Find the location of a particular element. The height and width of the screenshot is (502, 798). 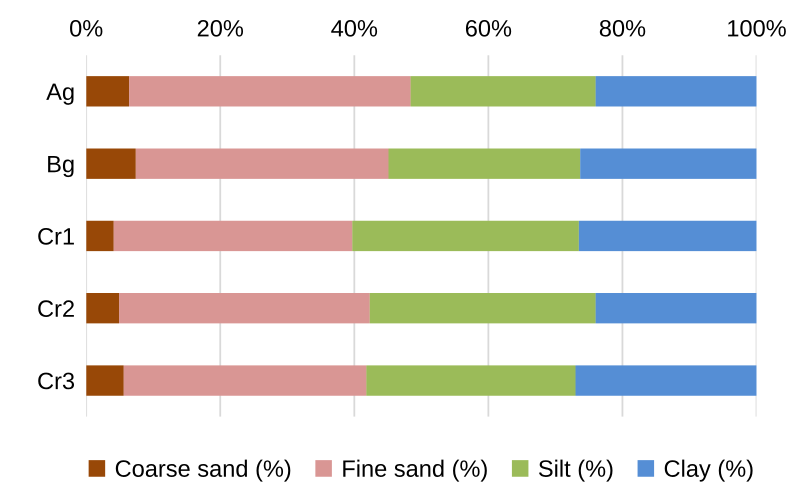

x-tick-label: 100% is located at coordinates (757, 28).